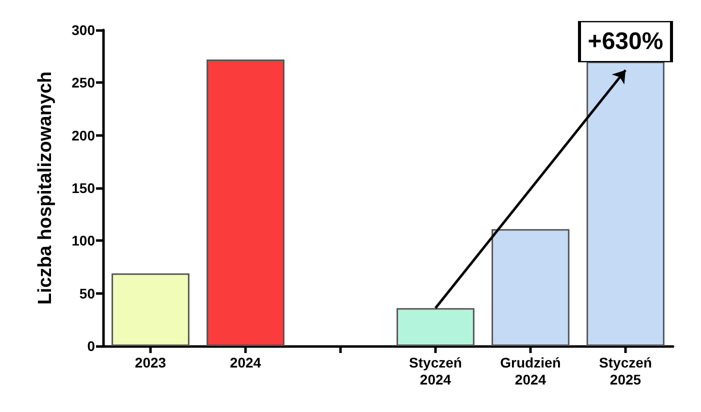 The width and height of the screenshot is (701, 412). Describe the element at coordinates (435, 371) in the screenshot. I see `x-tick-label: Styczeń 2024` at that location.